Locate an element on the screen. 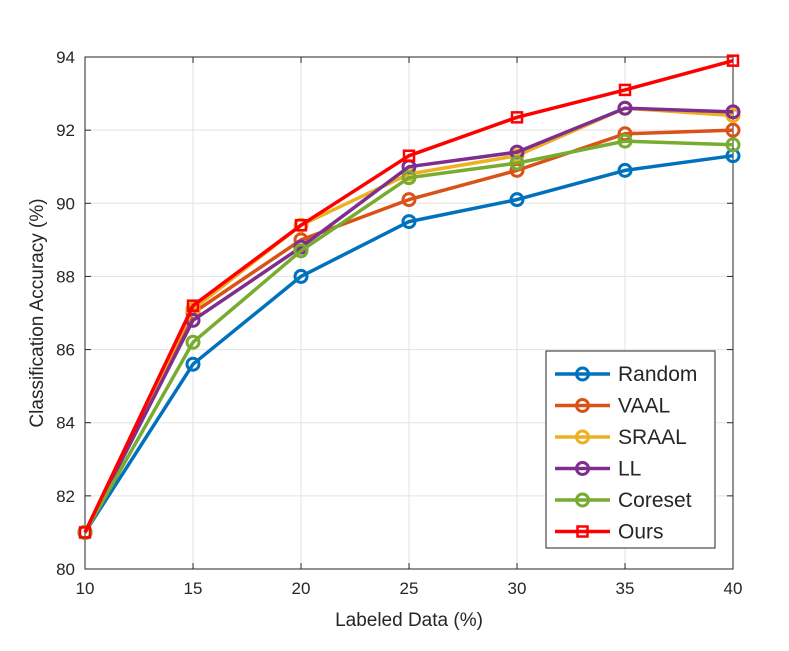 Image resolution: width=789 pixels, height=651 pixels. legend-item-vaal: VAAL is located at coordinates (612, 406).